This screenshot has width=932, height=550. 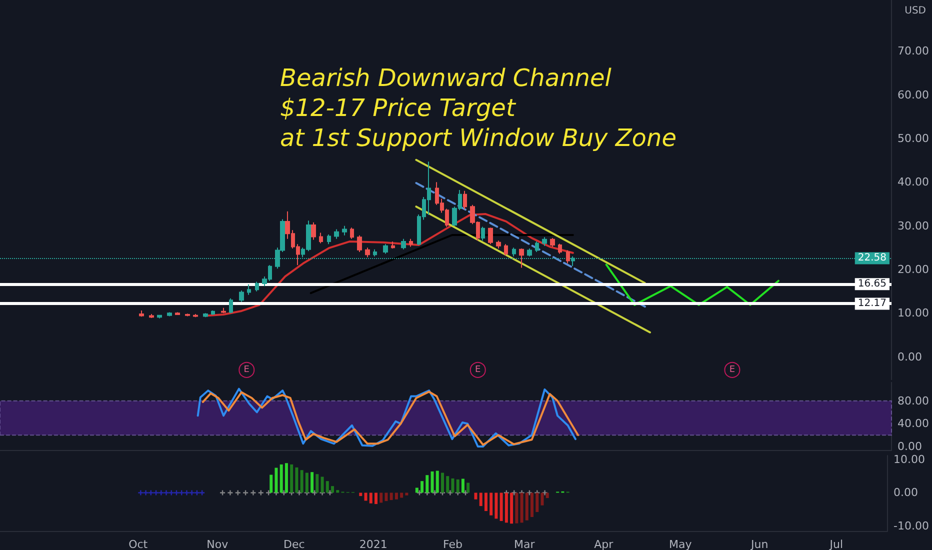 I want to click on y-tick-label: 50.00, so click(x=914, y=138).